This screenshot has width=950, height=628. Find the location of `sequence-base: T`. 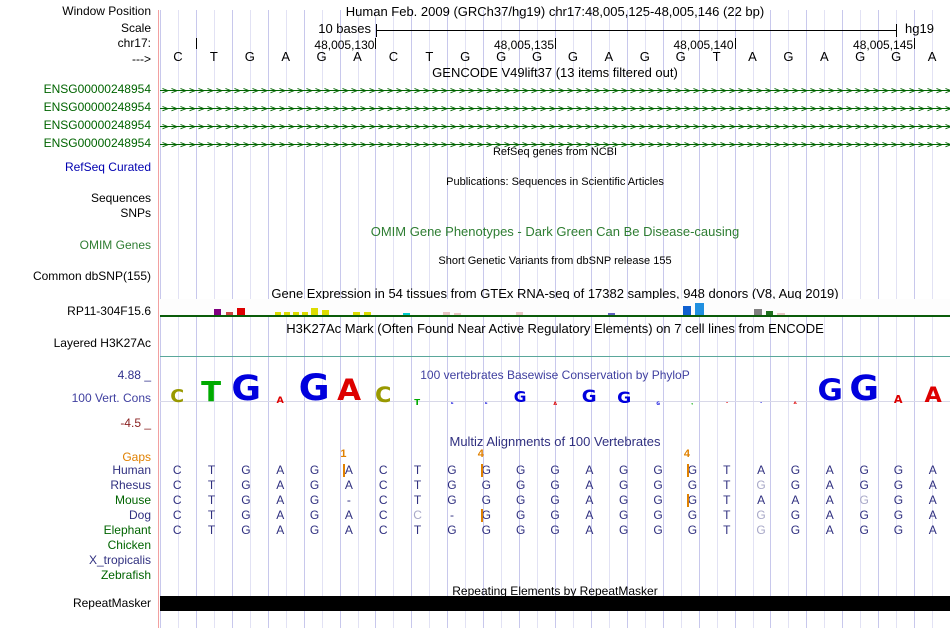

sequence-base: T is located at coordinates (213, 56).